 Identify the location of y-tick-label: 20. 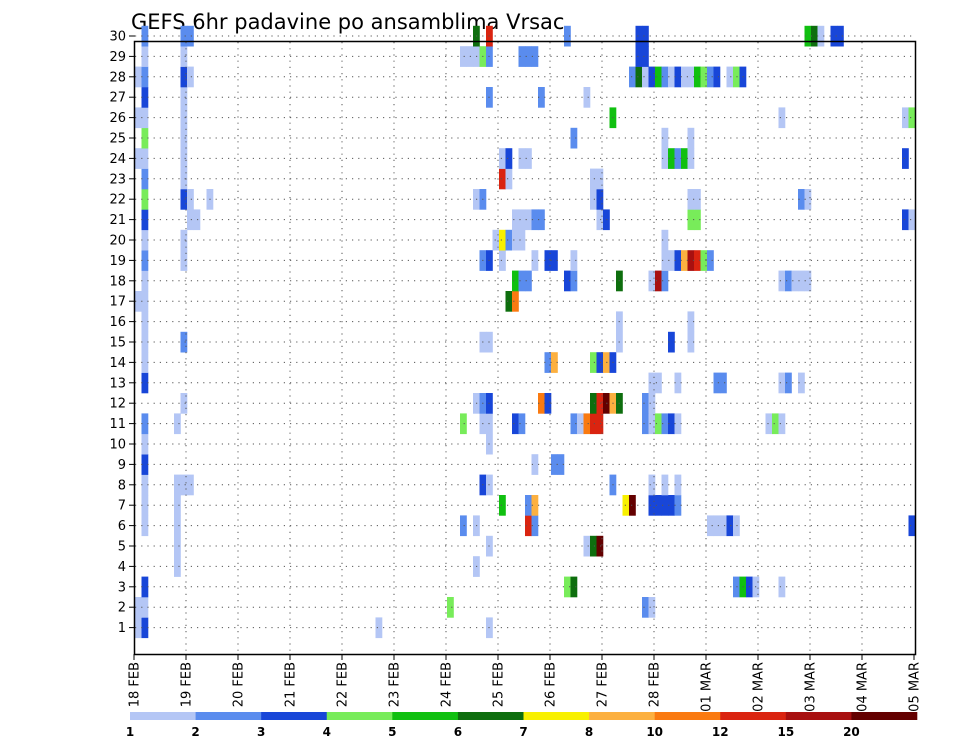
(117, 241).